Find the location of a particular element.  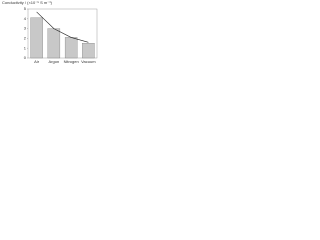

y-tick-label: 2 is located at coordinates (25, 37).